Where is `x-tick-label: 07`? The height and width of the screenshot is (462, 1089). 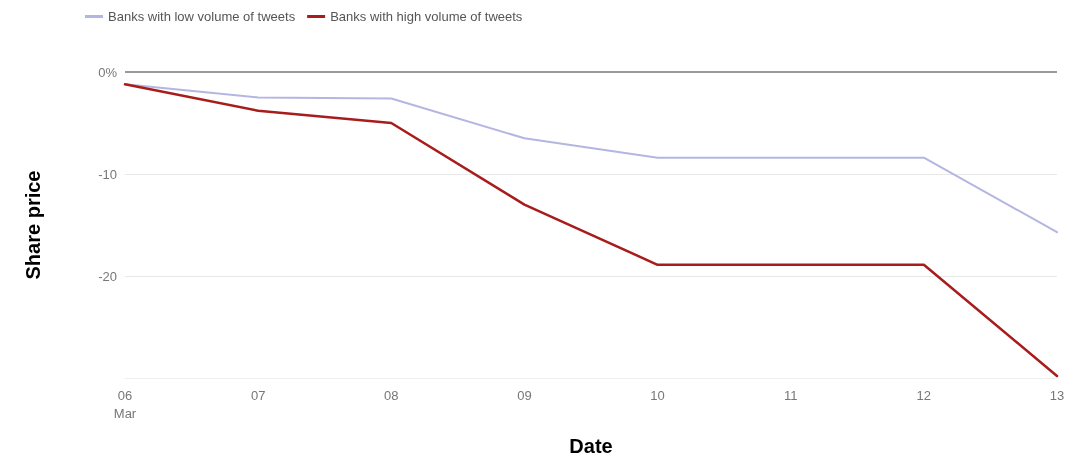
x-tick-label: 07 is located at coordinates (258, 395).